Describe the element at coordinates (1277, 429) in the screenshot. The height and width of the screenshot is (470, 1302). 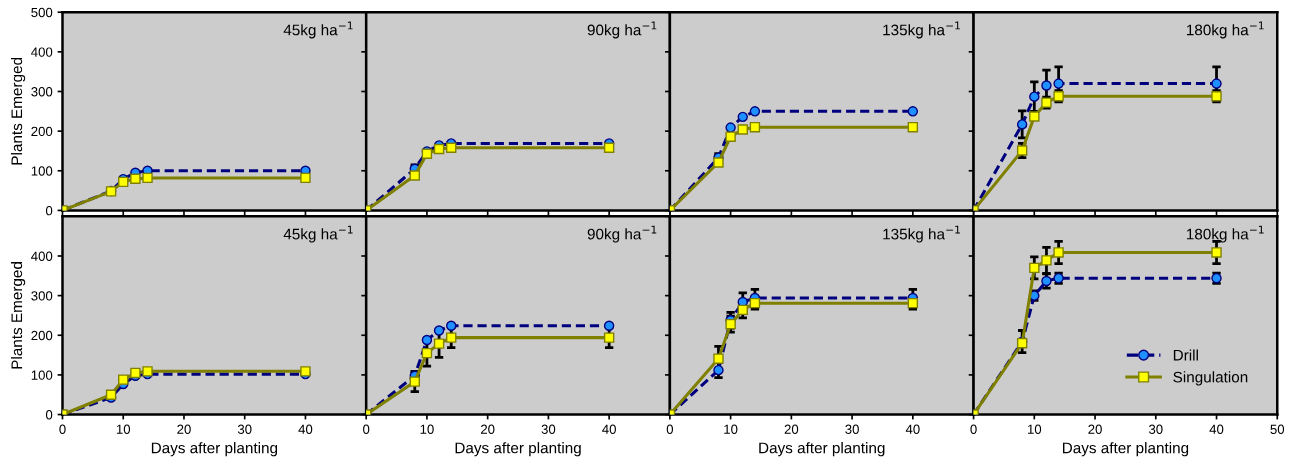
I see `x-tick-label: 50` at that location.